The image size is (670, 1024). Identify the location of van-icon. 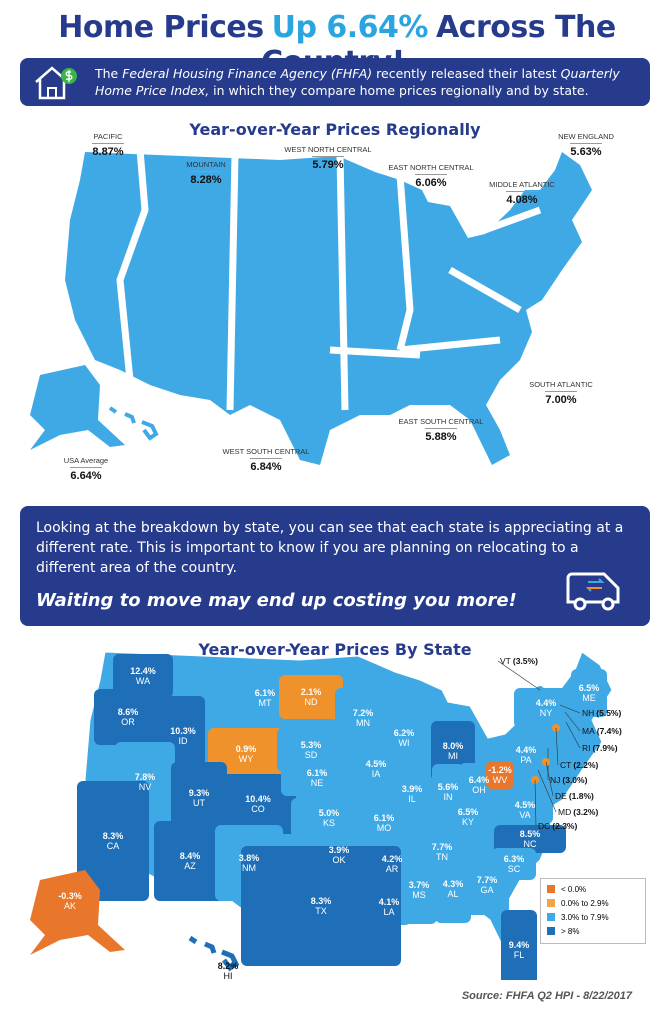
(593, 591).